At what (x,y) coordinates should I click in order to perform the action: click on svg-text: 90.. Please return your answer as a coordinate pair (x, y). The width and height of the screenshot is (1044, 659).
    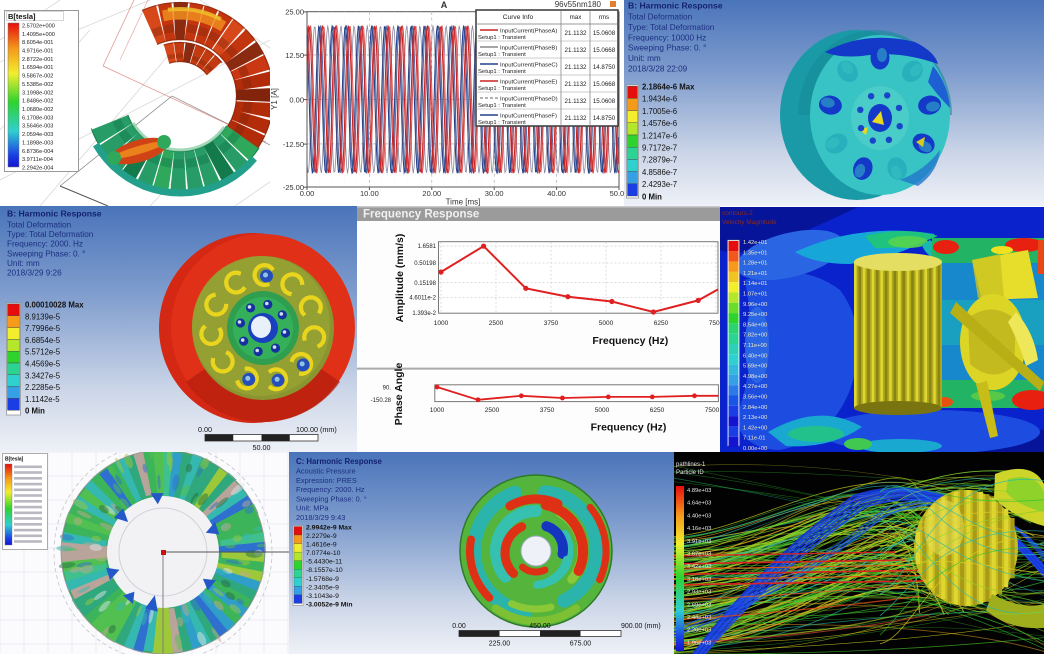
    Looking at the image, I should click on (387, 389).